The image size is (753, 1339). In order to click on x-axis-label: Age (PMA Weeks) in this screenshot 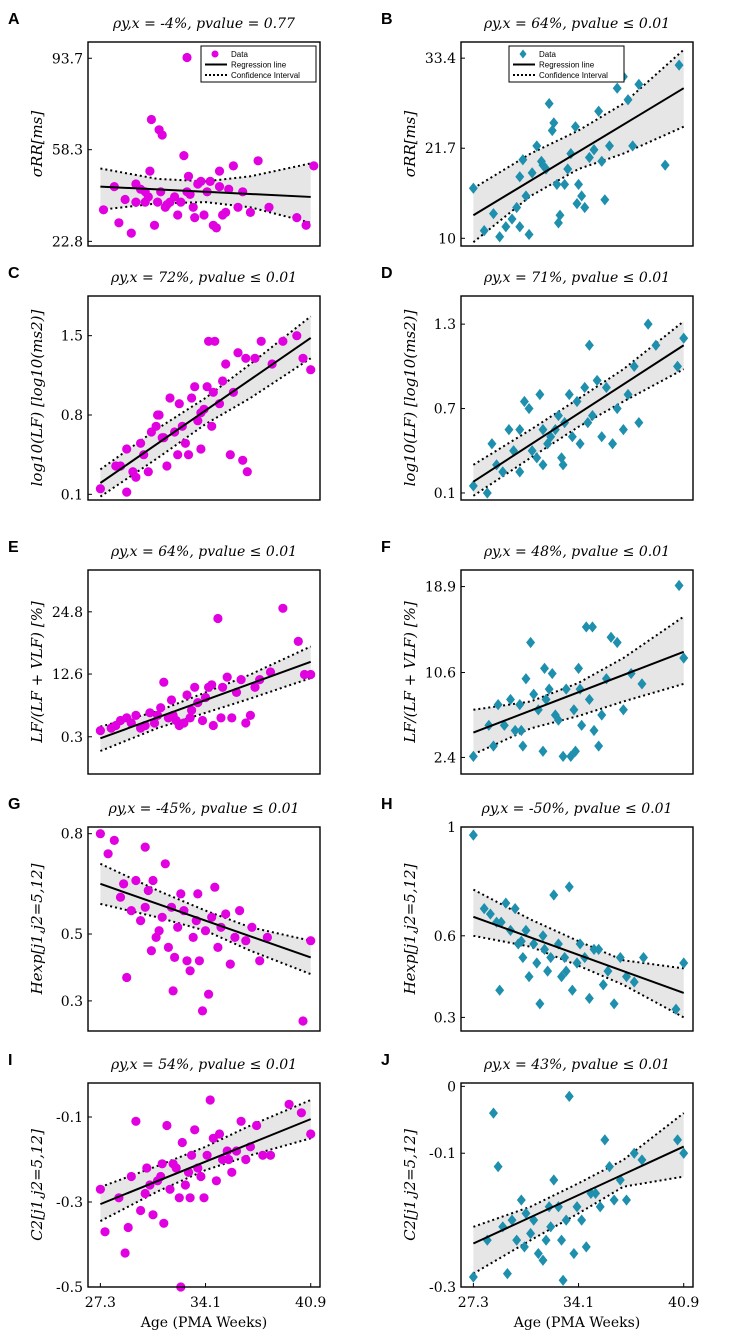, I will do `click(204, 1323)`.